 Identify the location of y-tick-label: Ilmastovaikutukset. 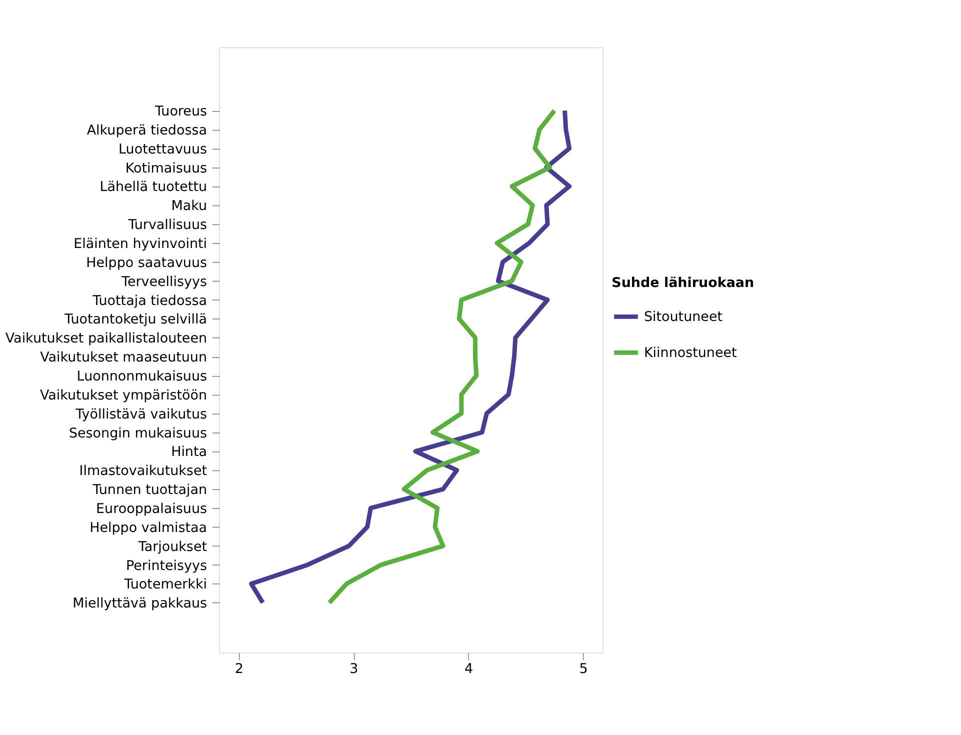
(143, 471).